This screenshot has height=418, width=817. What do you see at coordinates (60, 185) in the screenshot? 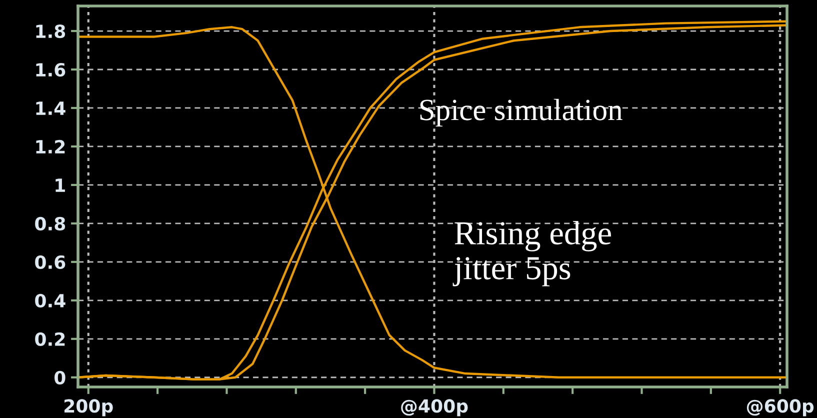
I see `y-tick-label: 1` at bounding box center [60, 185].